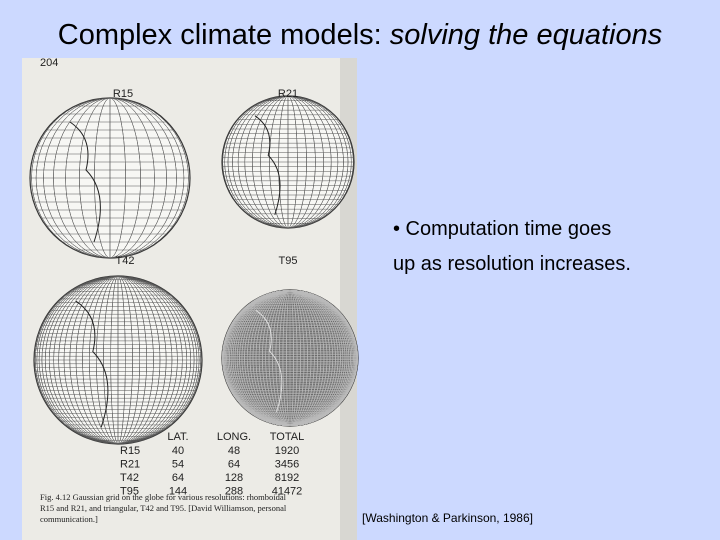  Describe the element at coordinates (234, 492) in the screenshot. I see `table-cell: 288` at that location.